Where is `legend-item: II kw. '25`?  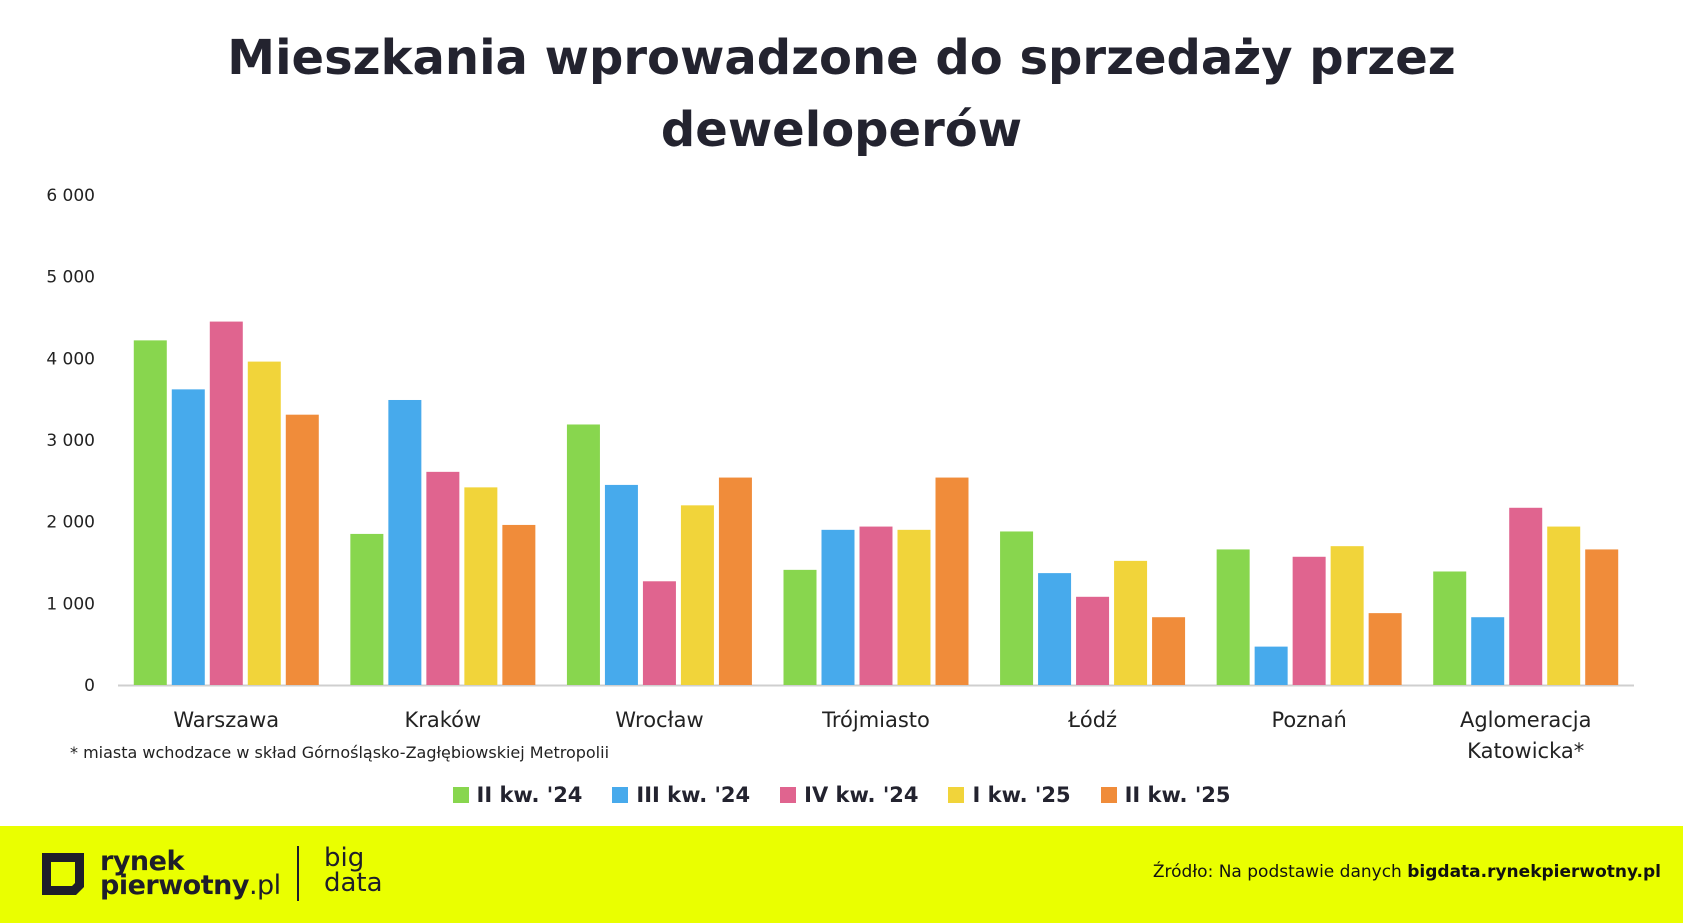 legend-item: II kw. '25 is located at coordinates (1165, 795).